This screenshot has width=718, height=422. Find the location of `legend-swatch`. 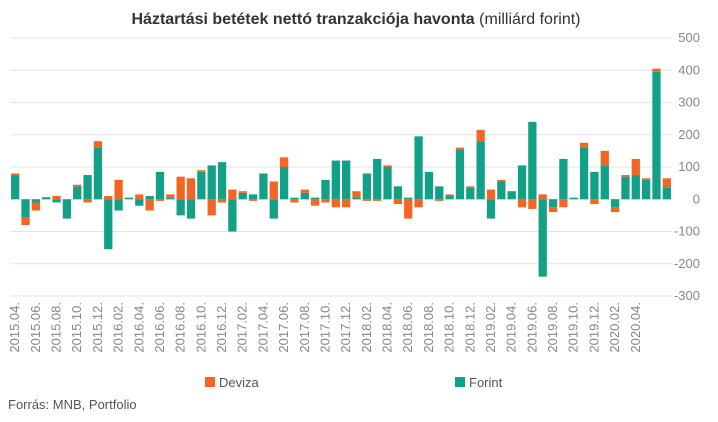

legend-swatch is located at coordinates (460, 382).